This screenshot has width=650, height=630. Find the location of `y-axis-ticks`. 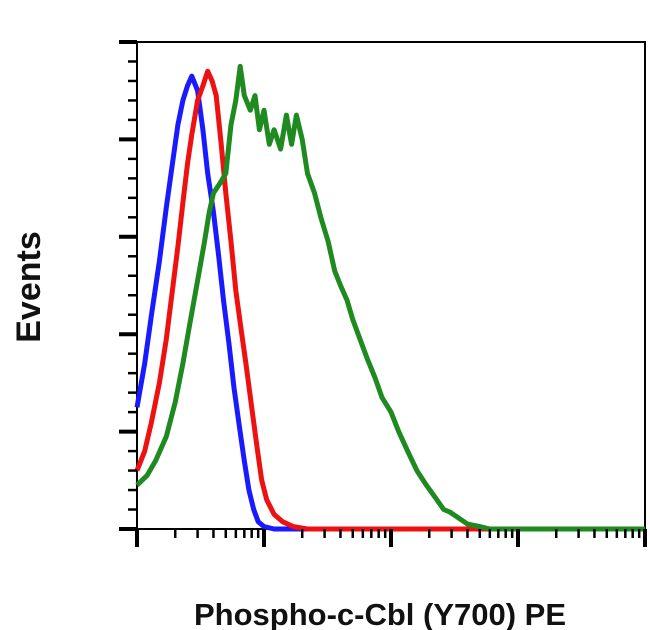

y-axis-ticks is located at coordinates (128, 285).